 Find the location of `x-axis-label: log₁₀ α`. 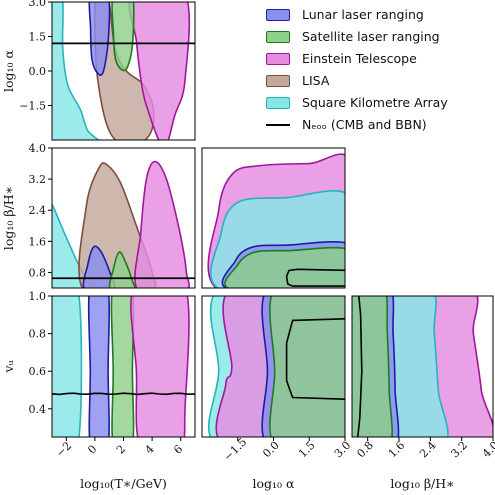

x-axis-label: log₁₀ α is located at coordinates (274, 483).